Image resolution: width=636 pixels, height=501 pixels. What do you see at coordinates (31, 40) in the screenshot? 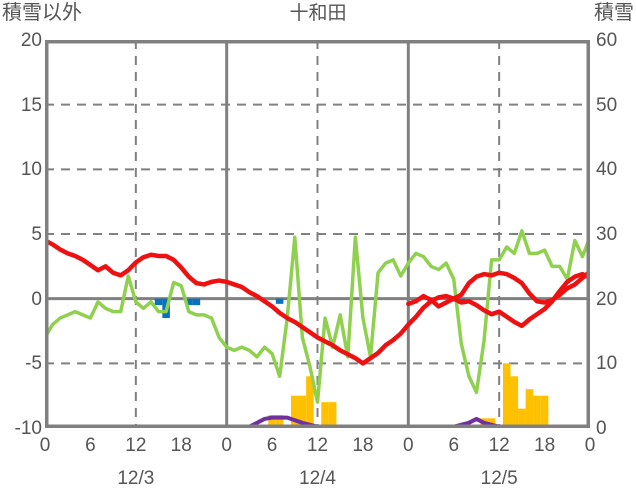
I see `y-axis-tick-left: 20` at bounding box center [31, 40].